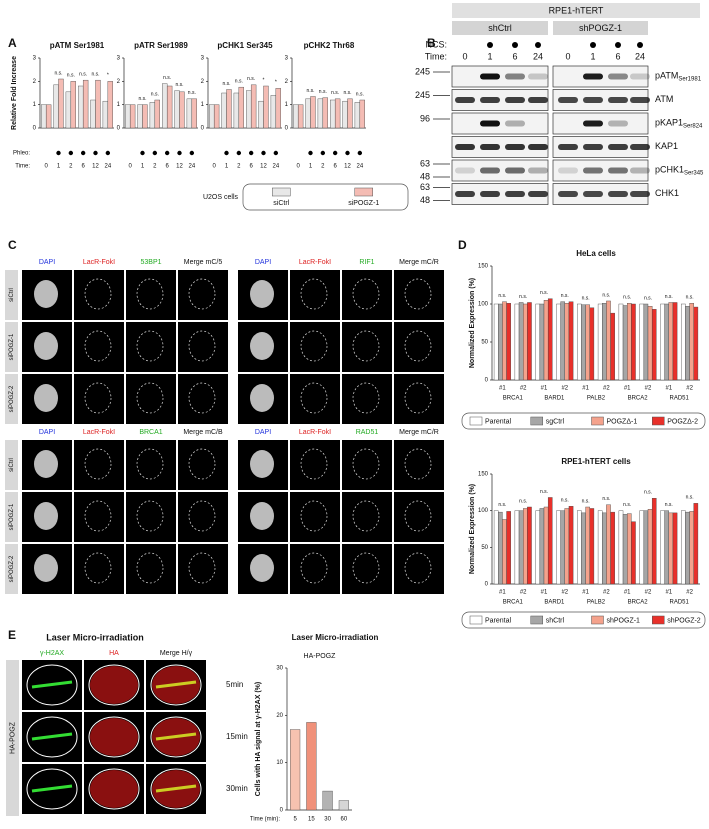 Image resolution: width=709 pixels, height=829 pixels. I want to click on y-axis-label: Relative Fold Increase, so click(14, 93).